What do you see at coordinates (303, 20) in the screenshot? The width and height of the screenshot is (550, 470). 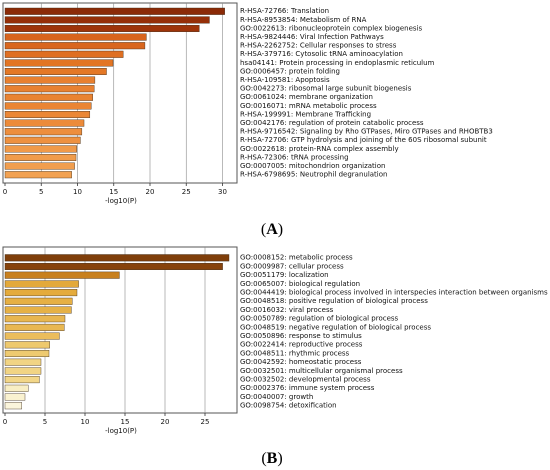 I see `category-label: R-HSA-8953854: Metabolism of RNA` at bounding box center [303, 20].